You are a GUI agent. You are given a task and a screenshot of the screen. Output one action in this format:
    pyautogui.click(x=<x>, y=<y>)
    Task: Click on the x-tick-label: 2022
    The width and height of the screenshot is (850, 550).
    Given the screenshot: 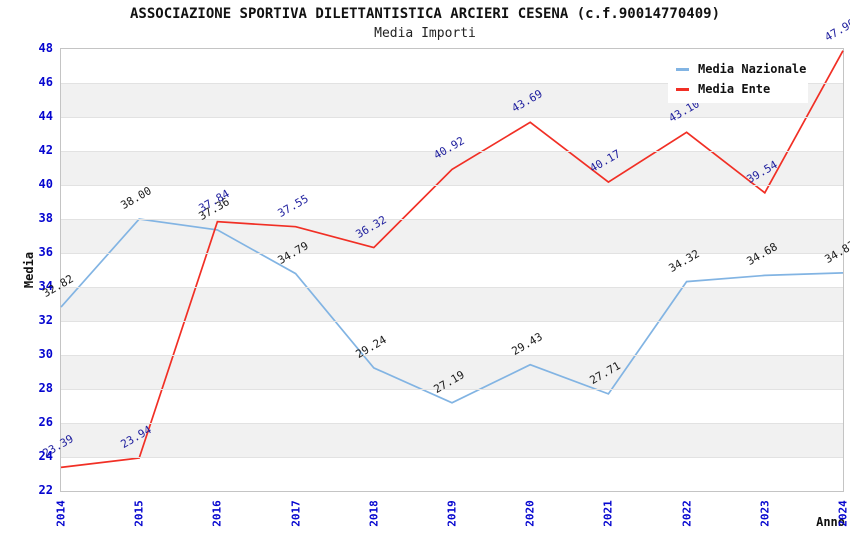 What is the action you would take?
    pyautogui.click(x=687, y=513)
    